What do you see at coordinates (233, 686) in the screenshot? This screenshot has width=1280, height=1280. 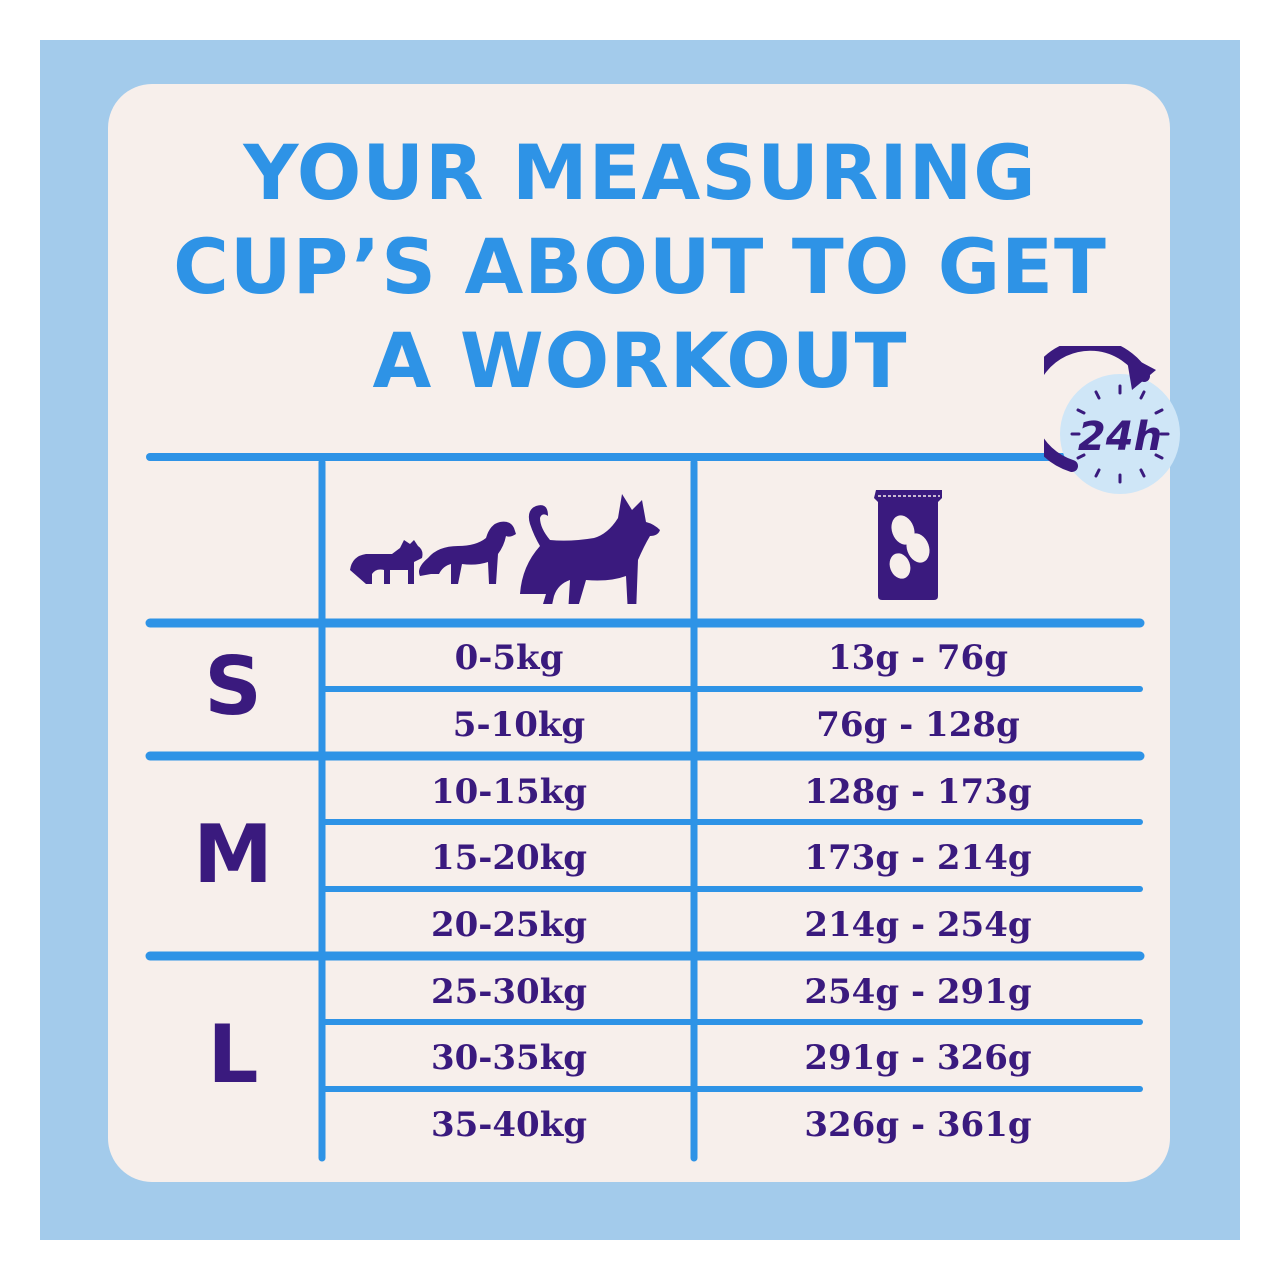 I see `size-small-label: S` at bounding box center [233, 686].